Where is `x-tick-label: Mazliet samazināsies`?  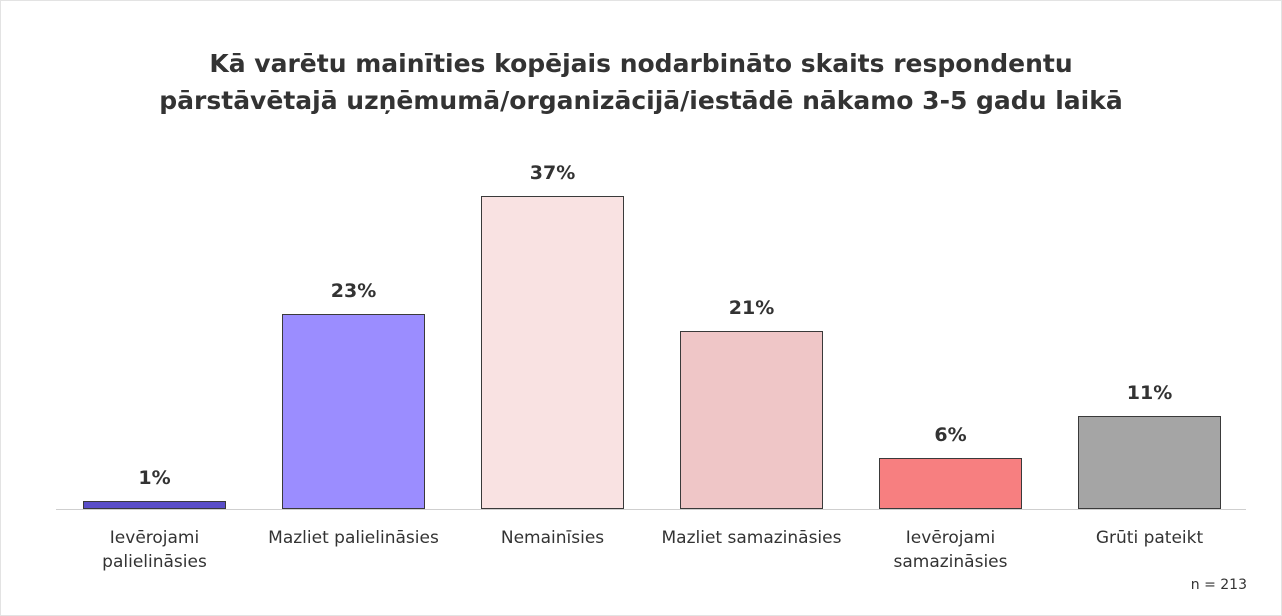 x-tick-label: Mazliet samazināsies is located at coordinates (751, 538).